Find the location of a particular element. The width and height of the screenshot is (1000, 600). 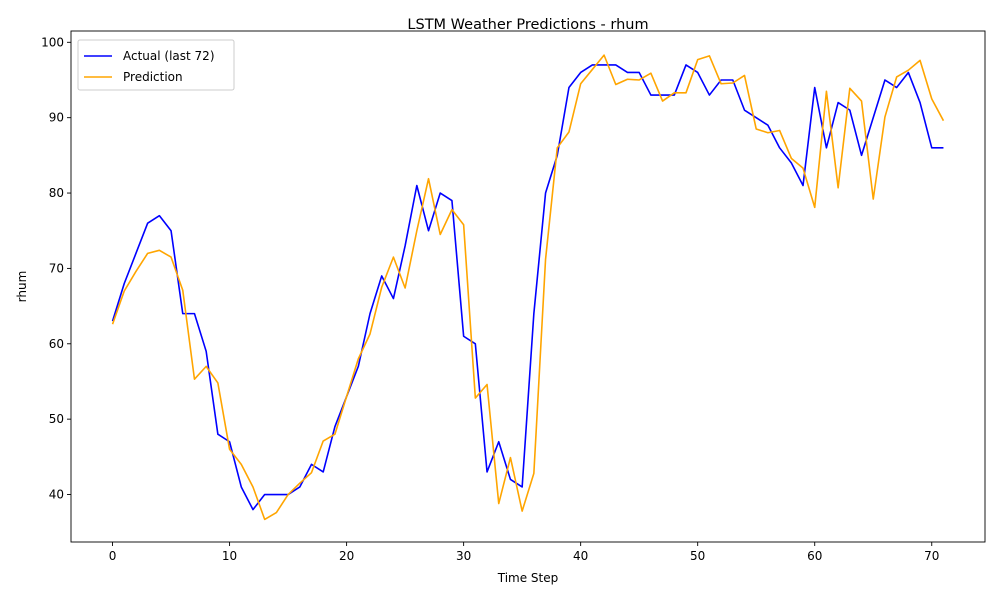

x-tick-label: 10 is located at coordinates (229, 556).